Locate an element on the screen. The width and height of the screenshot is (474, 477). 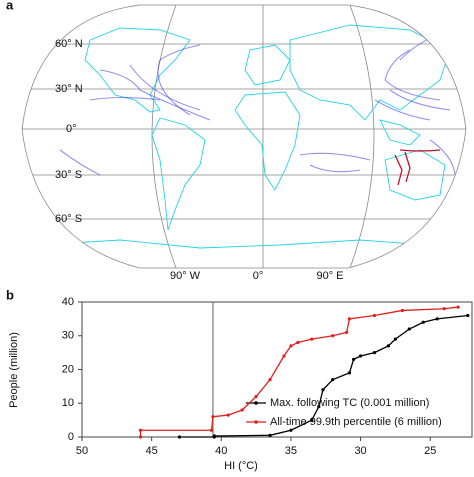
y-axis-label: People (million) is located at coordinates (14, 370).